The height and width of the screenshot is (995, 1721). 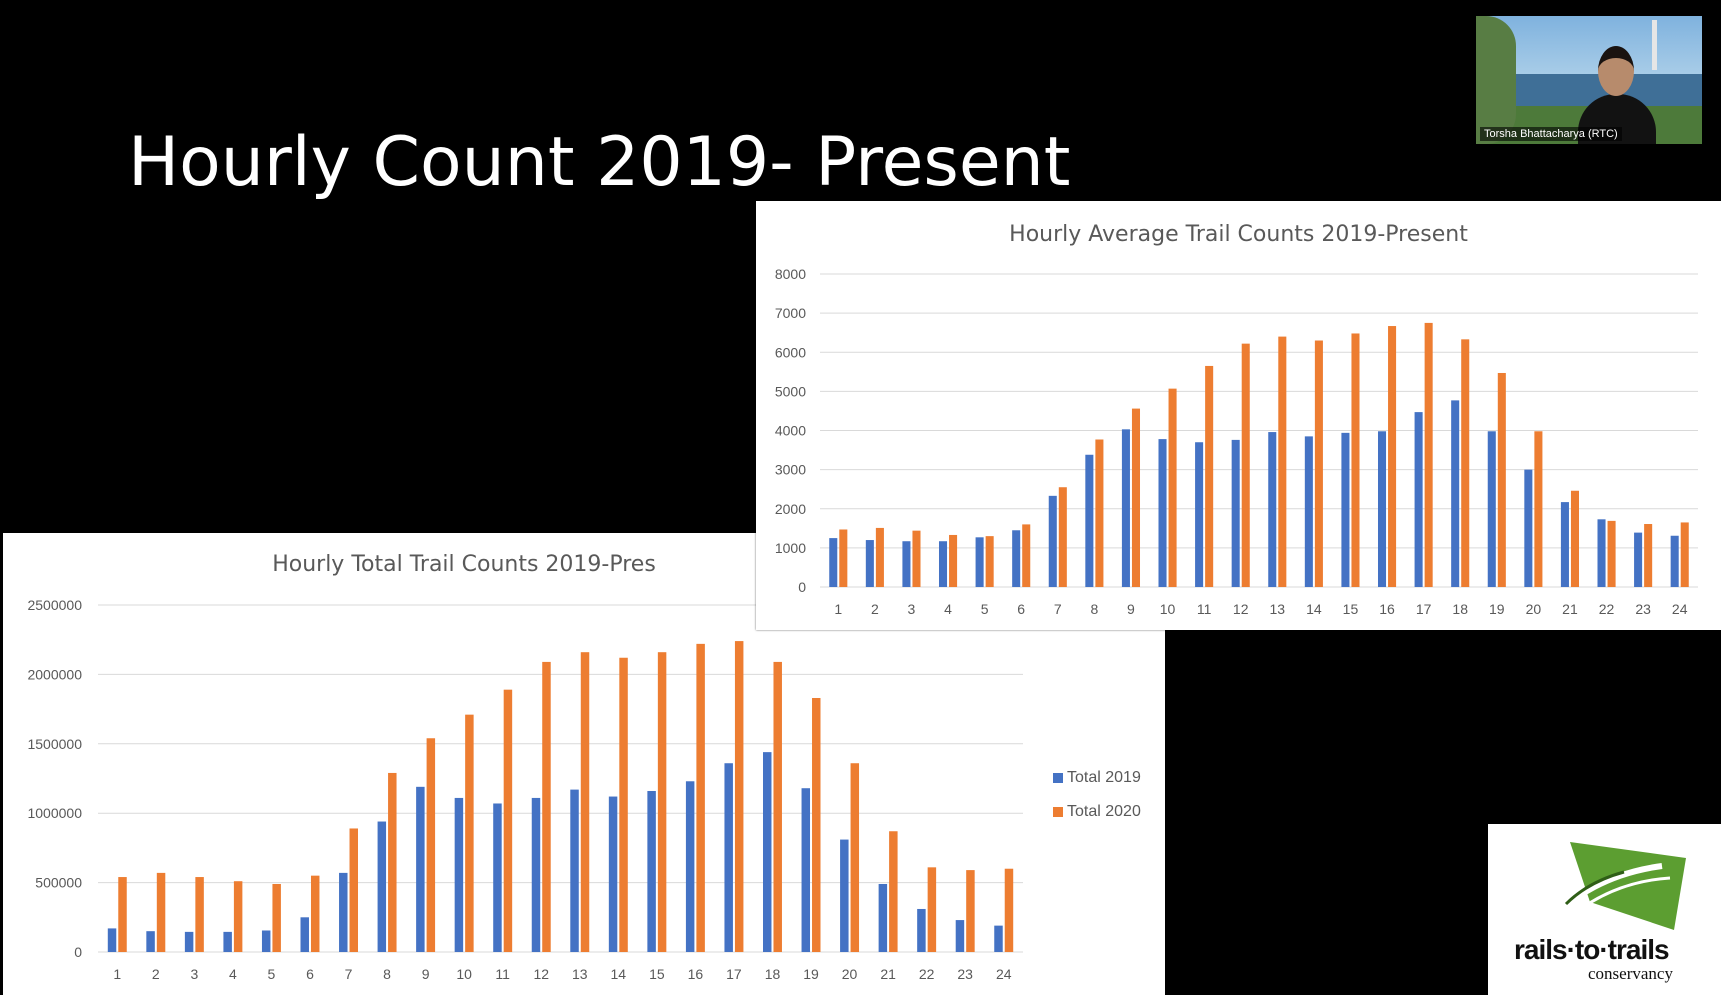 I want to click on x-tick-label: 8, so click(x=387, y=974).